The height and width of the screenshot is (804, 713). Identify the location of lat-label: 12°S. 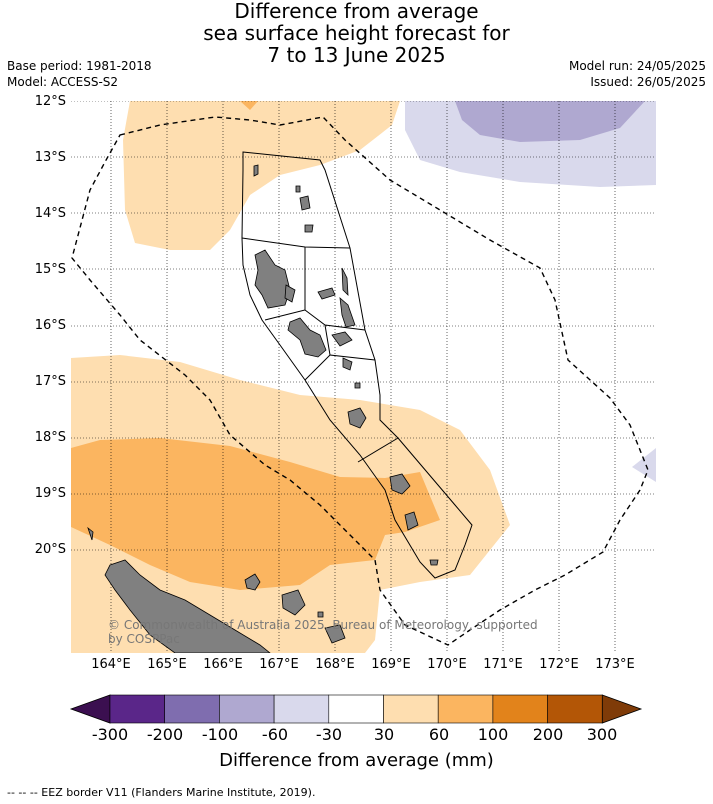
(50, 101).